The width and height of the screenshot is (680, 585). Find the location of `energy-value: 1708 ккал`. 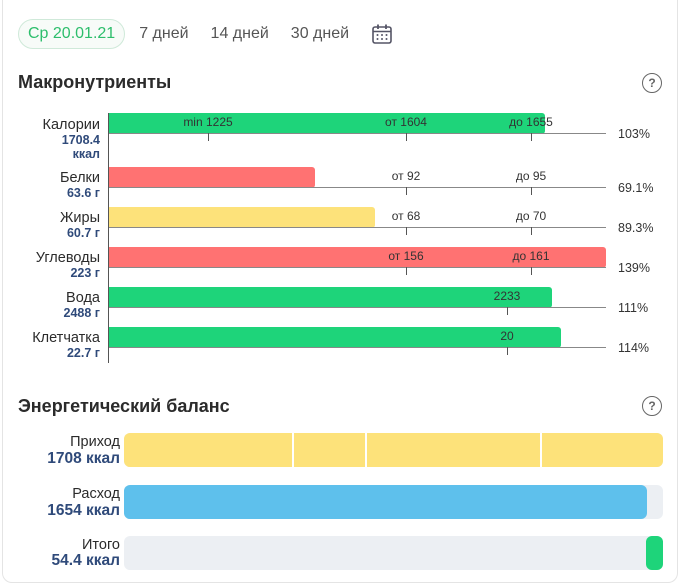

energy-value: 1708 ккал is located at coordinates (83, 458).